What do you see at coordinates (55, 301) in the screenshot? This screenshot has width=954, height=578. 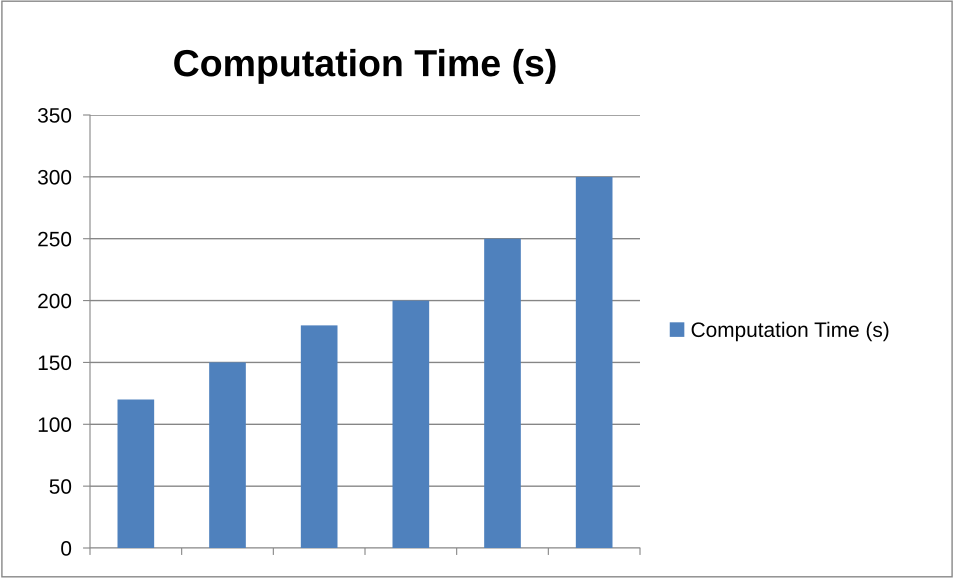 I see `y-tick-label: 200` at bounding box center [55, 301].